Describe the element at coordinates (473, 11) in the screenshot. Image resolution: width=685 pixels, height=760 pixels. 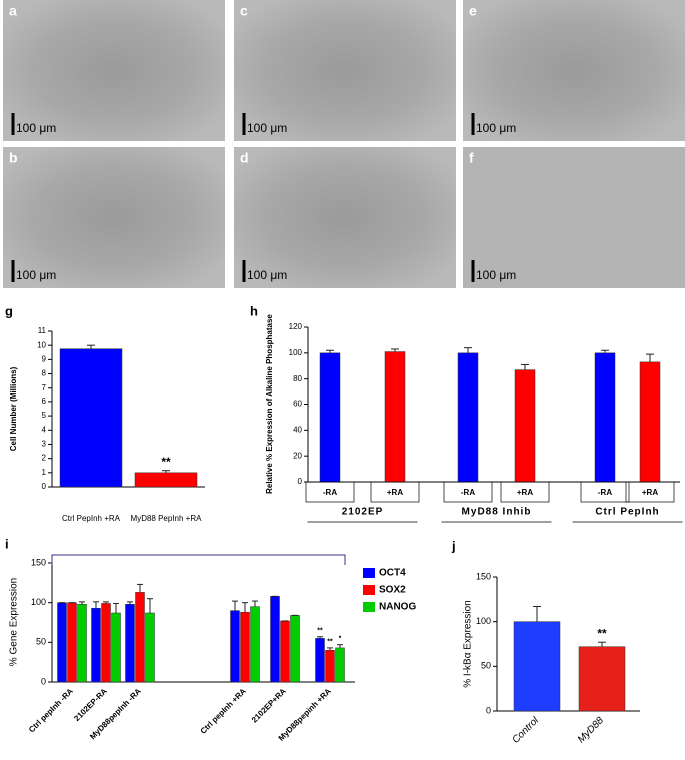
I see `micrograph-label: e` at that location.